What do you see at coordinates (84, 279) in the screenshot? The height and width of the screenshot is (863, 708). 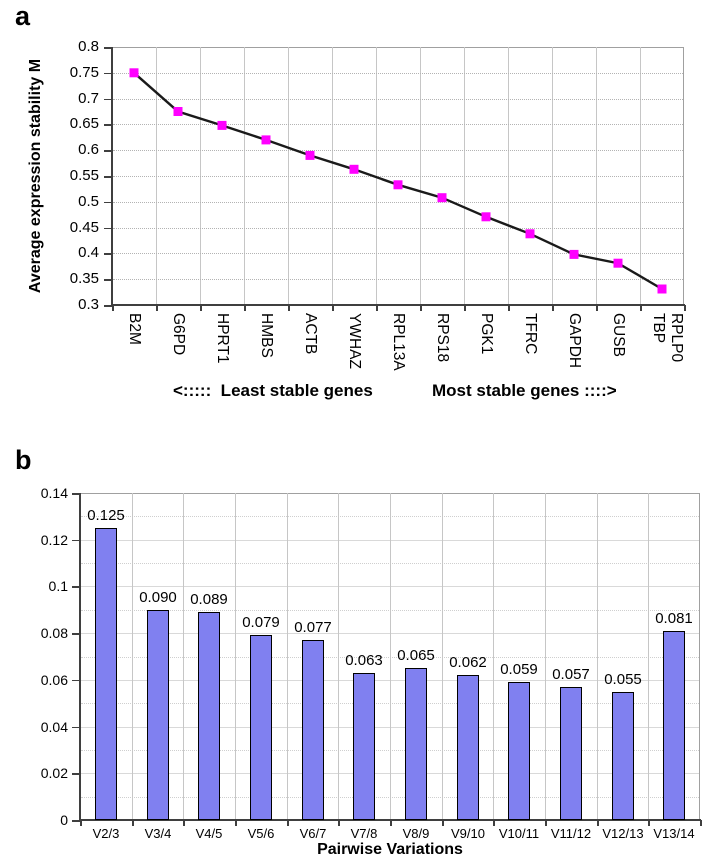 I see `y-tick-label: 0.35` at bounding box center [84, 279].